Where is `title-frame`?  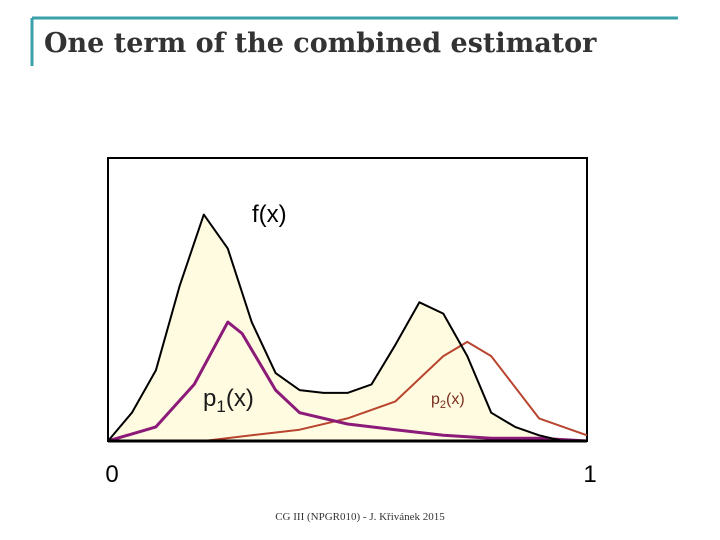 title-frame is located at coordinates (354, 41).